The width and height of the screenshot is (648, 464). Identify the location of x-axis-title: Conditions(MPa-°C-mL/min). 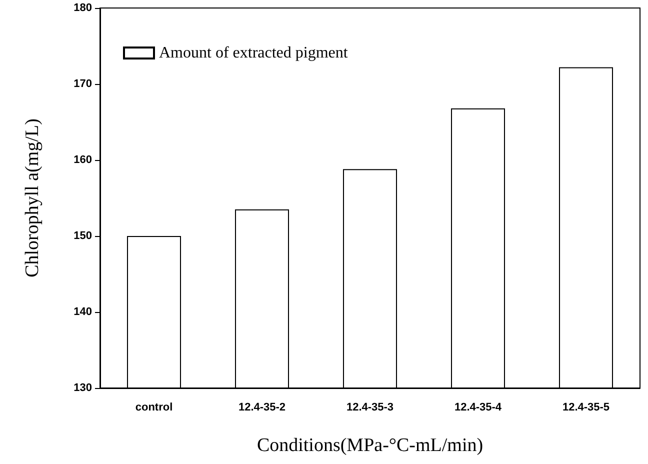
(370, 445).